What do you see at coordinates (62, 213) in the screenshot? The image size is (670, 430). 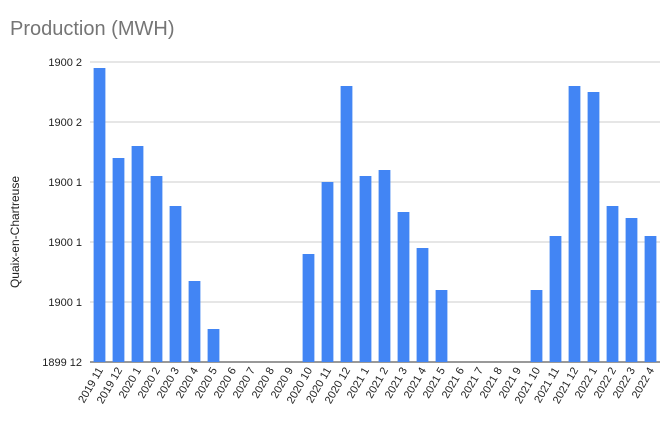 I see `y-axis-tick-labels: 1899 12 1900 1 1900 1 1900 1 1900 2 1900 2` at bounding box center [62, 213].